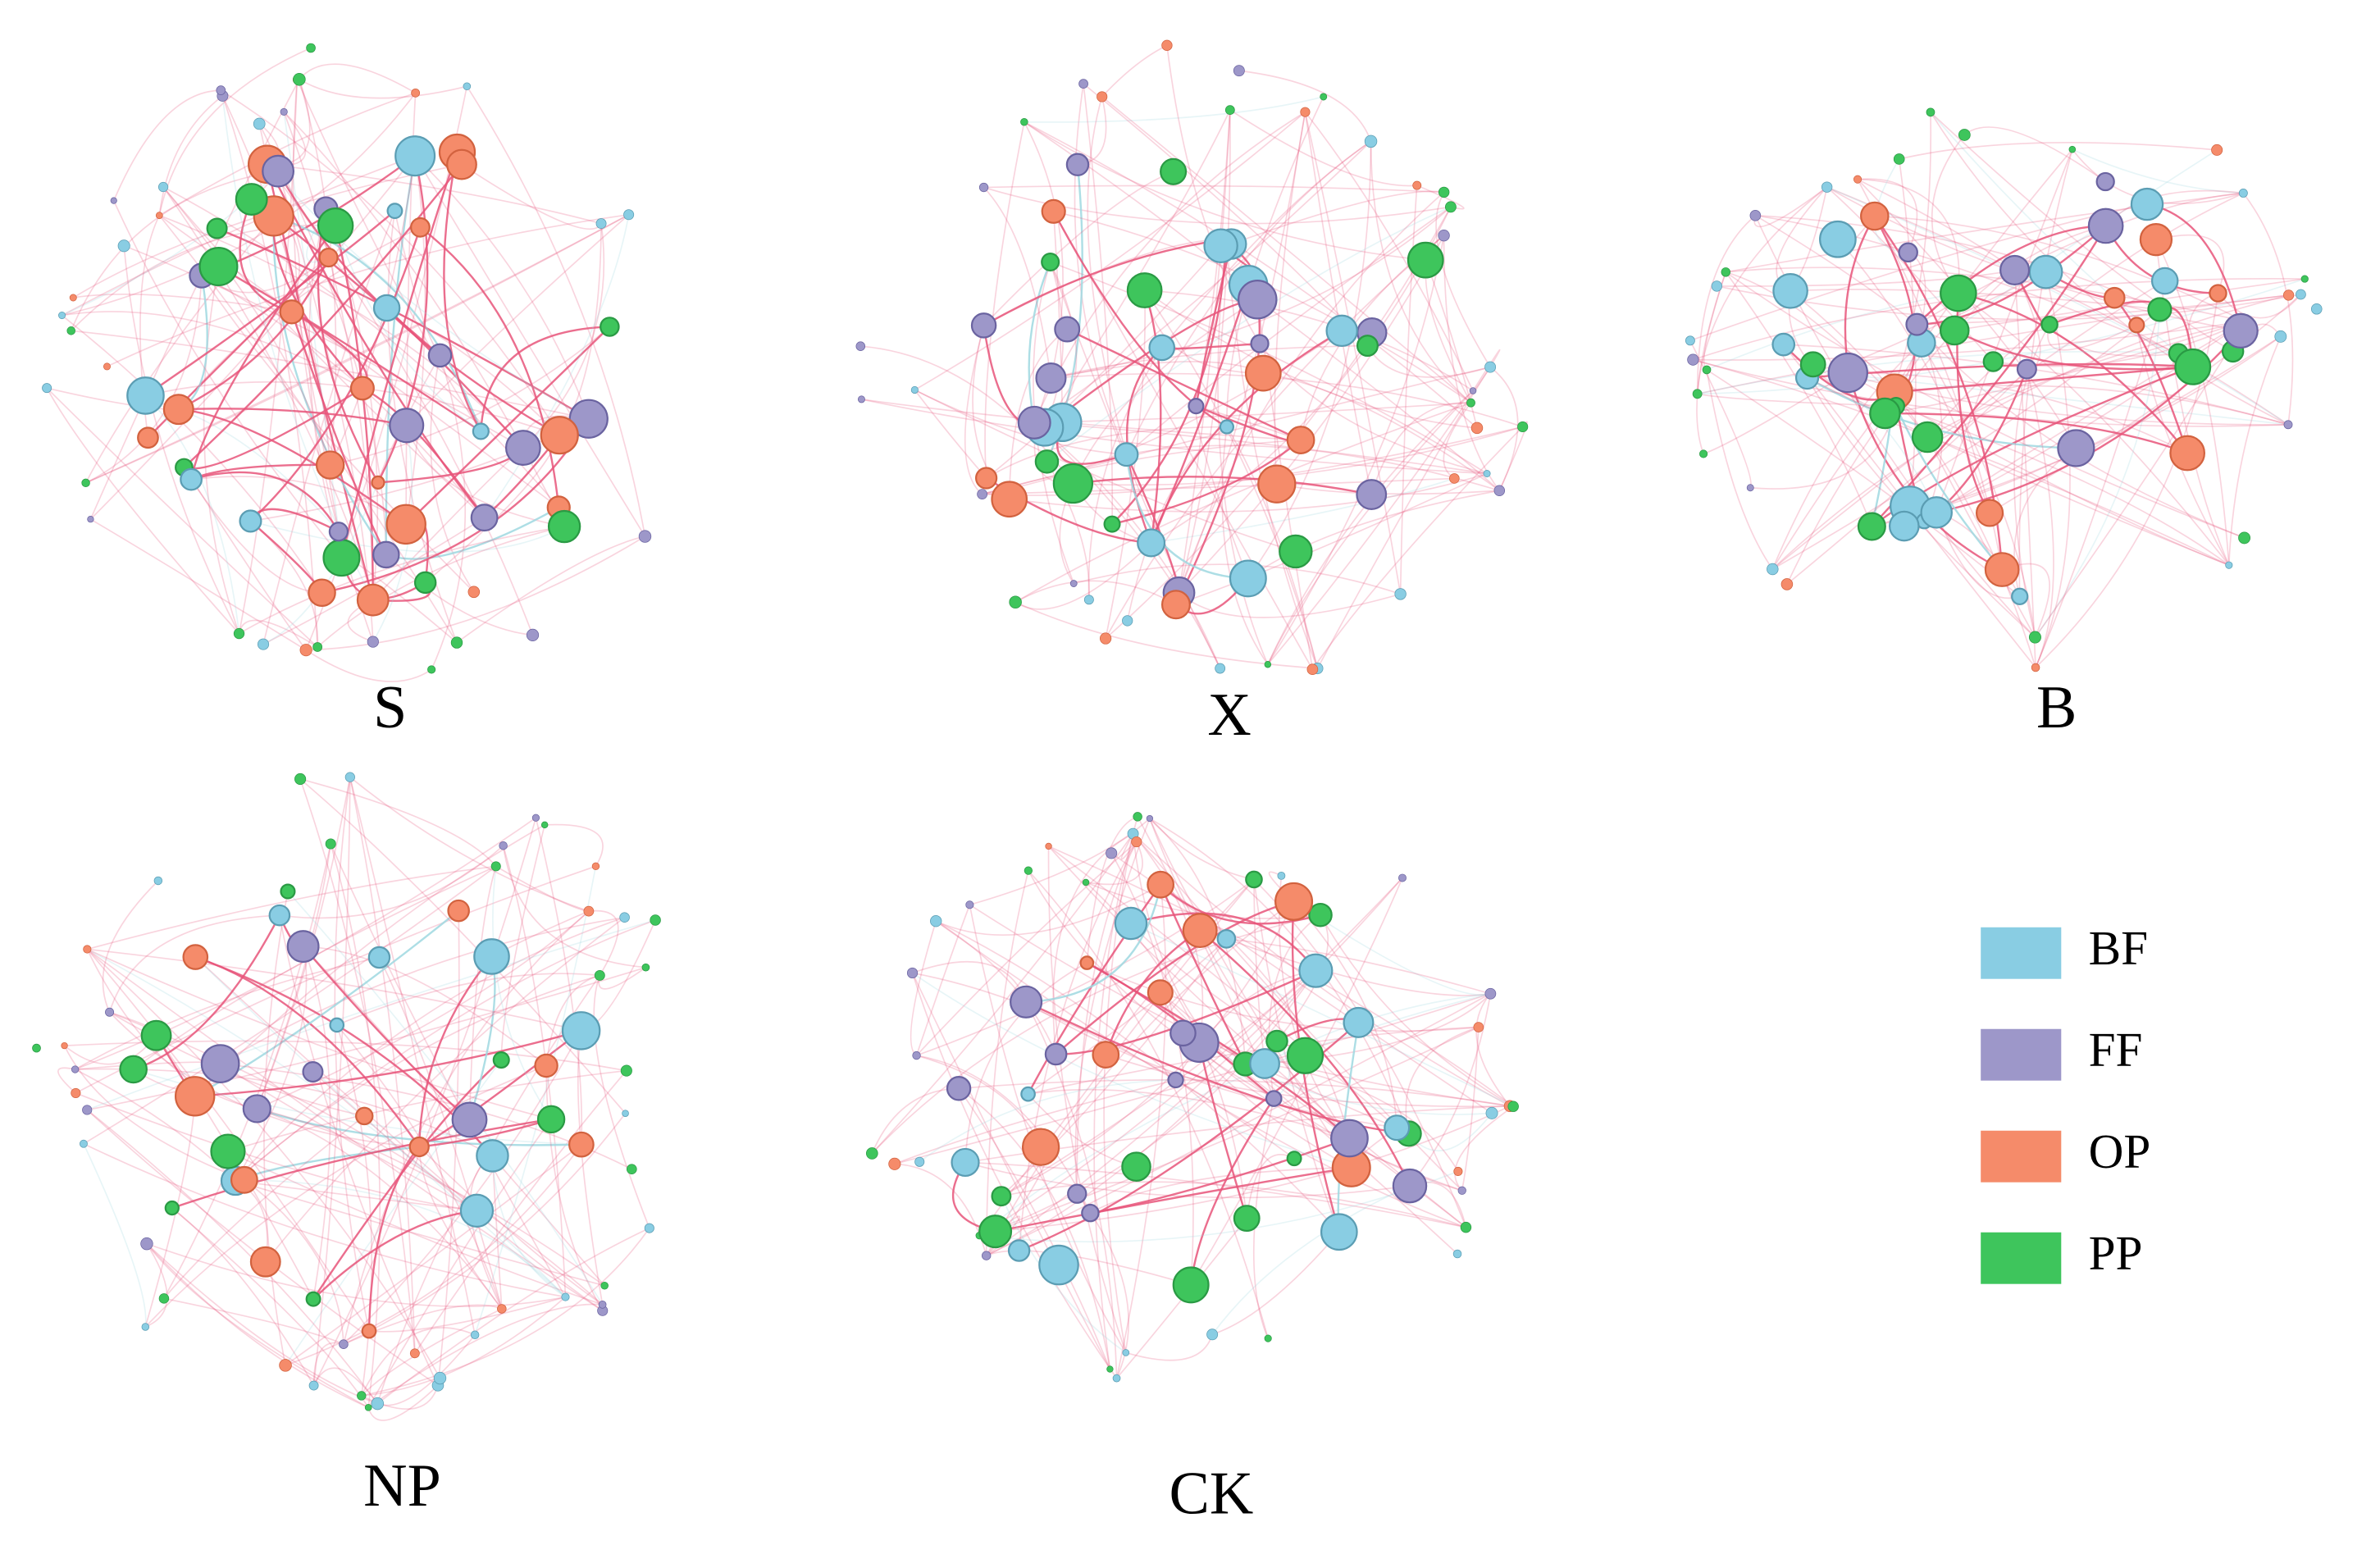 Image resolution: width=2380 pixels, height=1545 pixels. Describe the element at coordinates (1229, 715) in the screenshot. I see `panel-label: X` at that location.